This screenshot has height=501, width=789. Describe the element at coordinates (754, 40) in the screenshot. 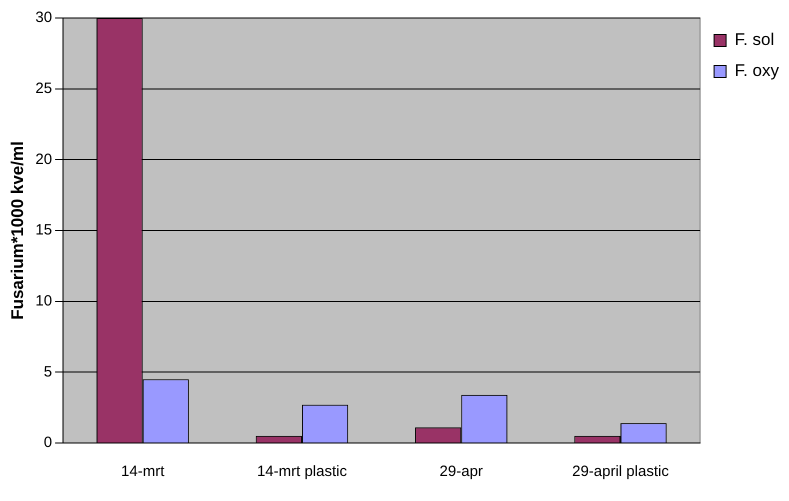

I see `legend-label: F. sol` at that location.